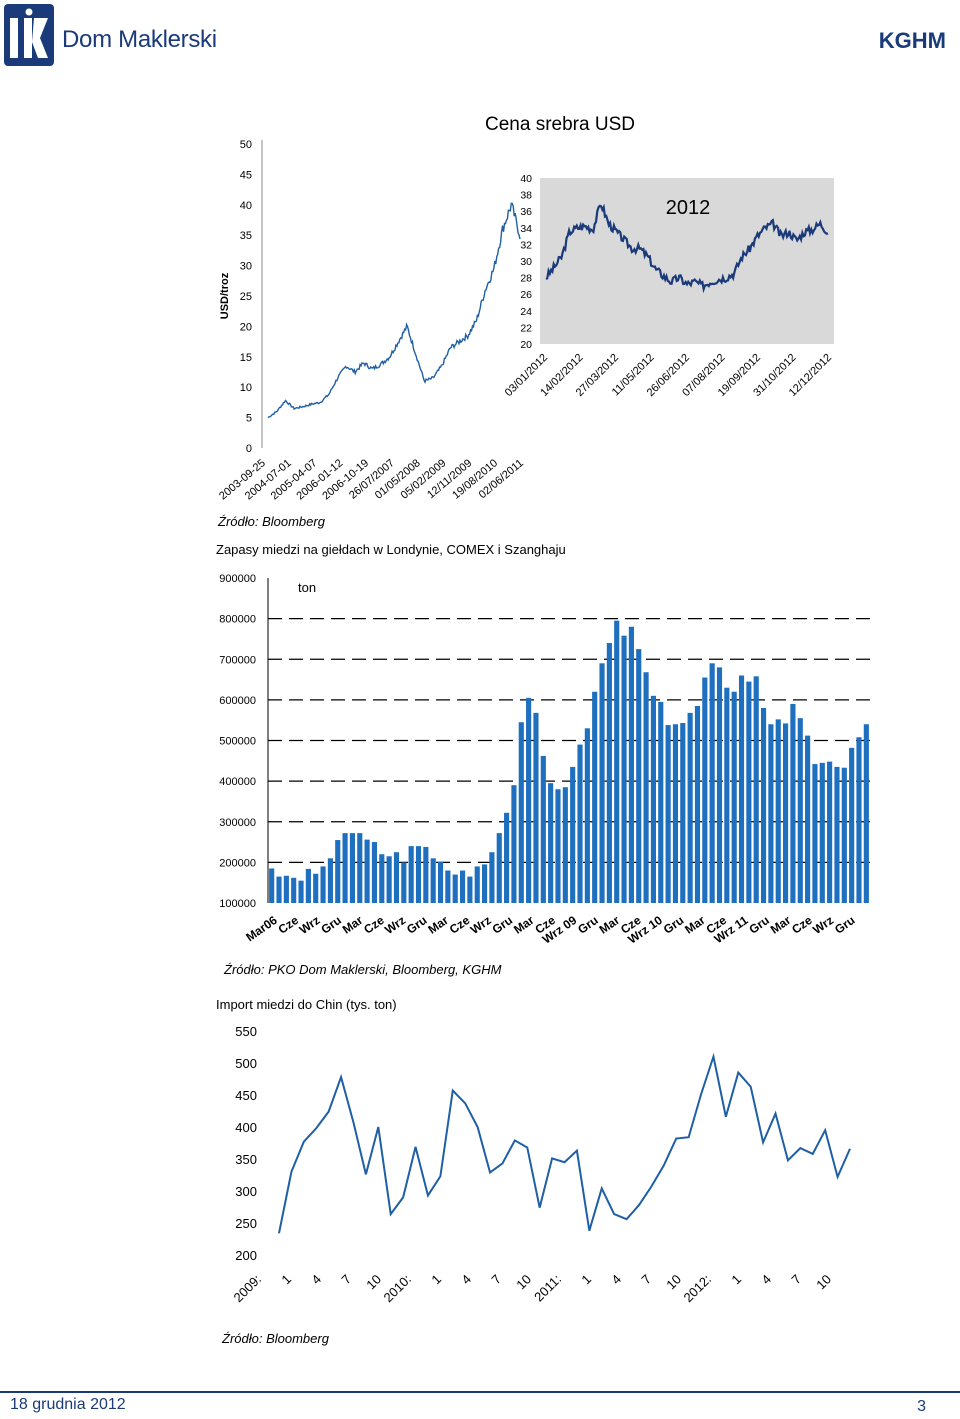 The width and height of the screenshot is (960, 1419). Describe the element at coordinates (526, 245) in the screenshot. I see `silver-inset-y-tick: 32` at that location.